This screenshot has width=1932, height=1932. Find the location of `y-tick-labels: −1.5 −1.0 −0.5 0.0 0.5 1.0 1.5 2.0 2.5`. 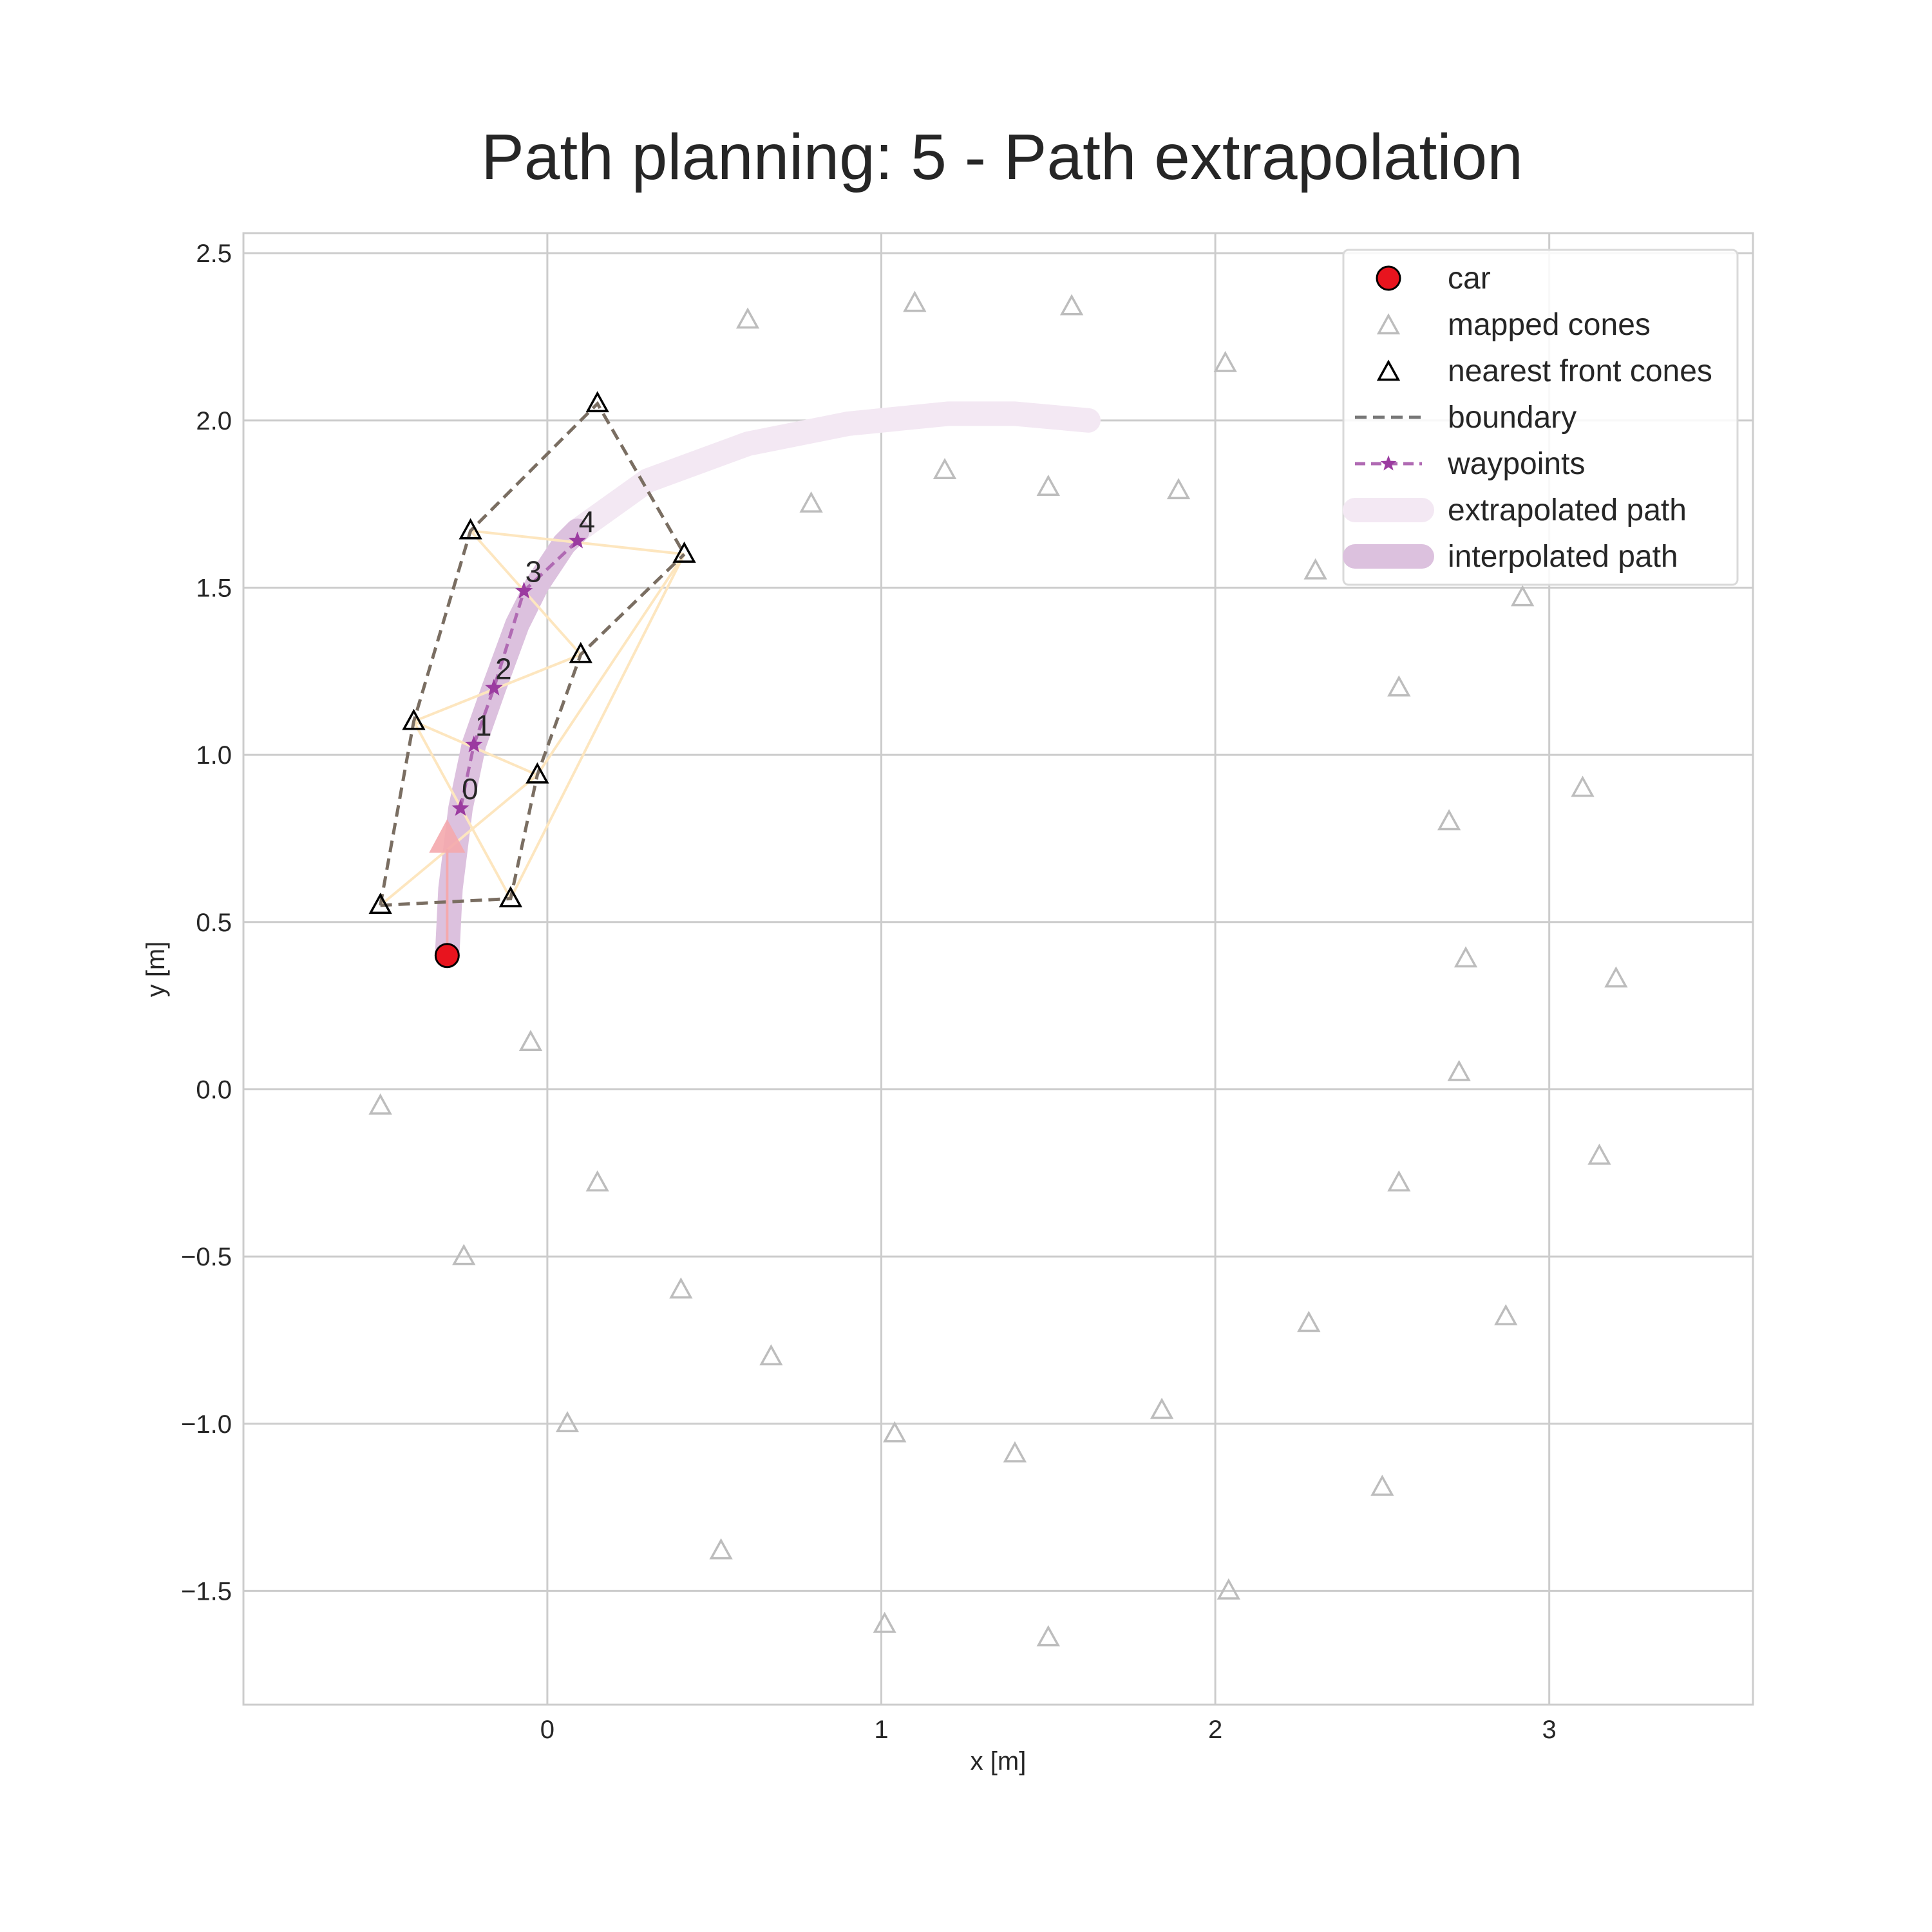

y-tick-labels: −1.5 −1.0 −0.5 0.0 0.5 1.0 1.5 2.0 2.5 is located at coordinates (207, 922).